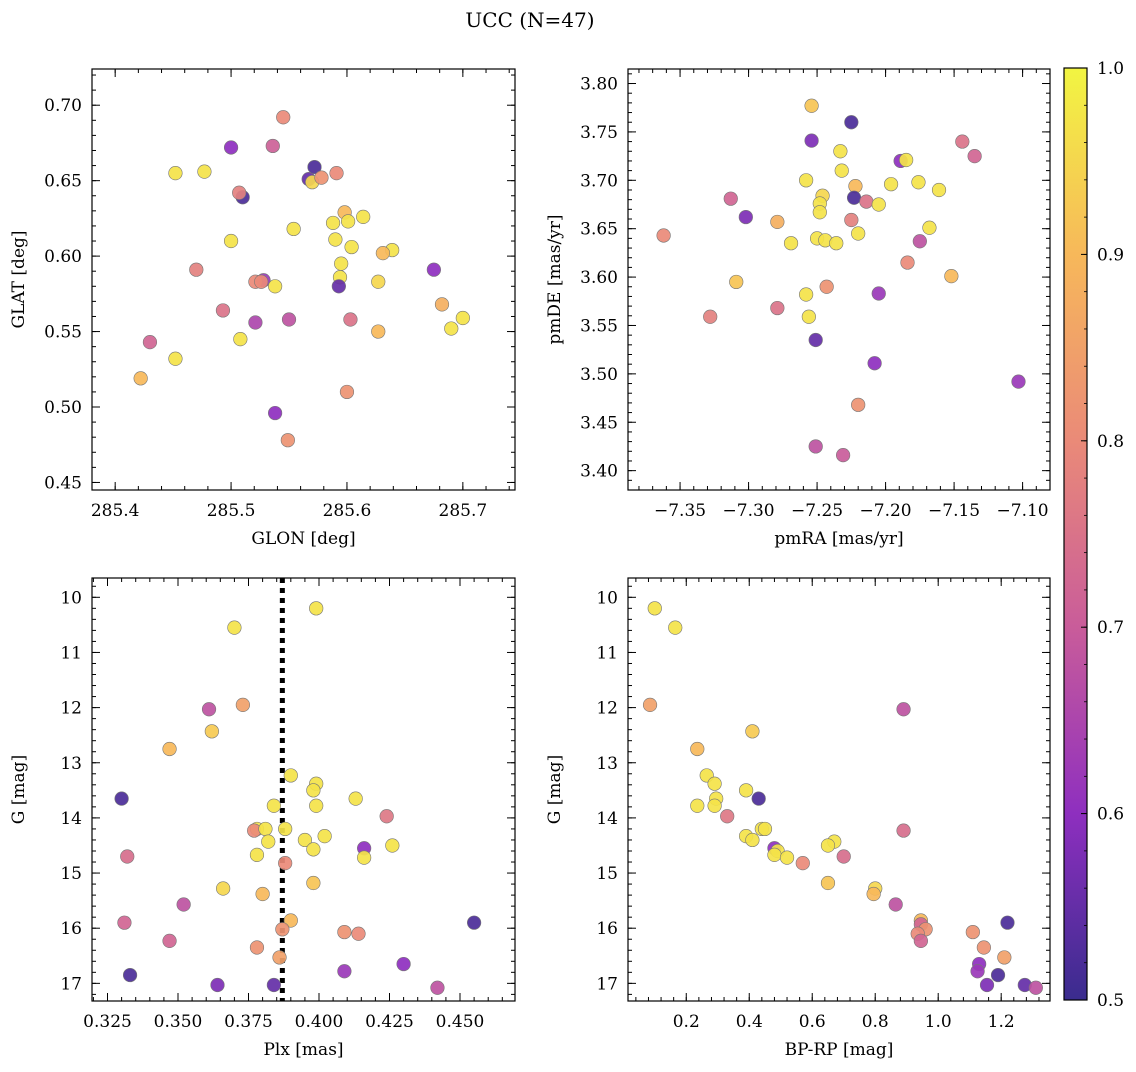 Image resolution: width=1136 pixels, height=1072 pixels. Describe the element at coordinates (1110, 1001) in the screenshot. I see `colorbar-tick-label: 0.5` at that location.